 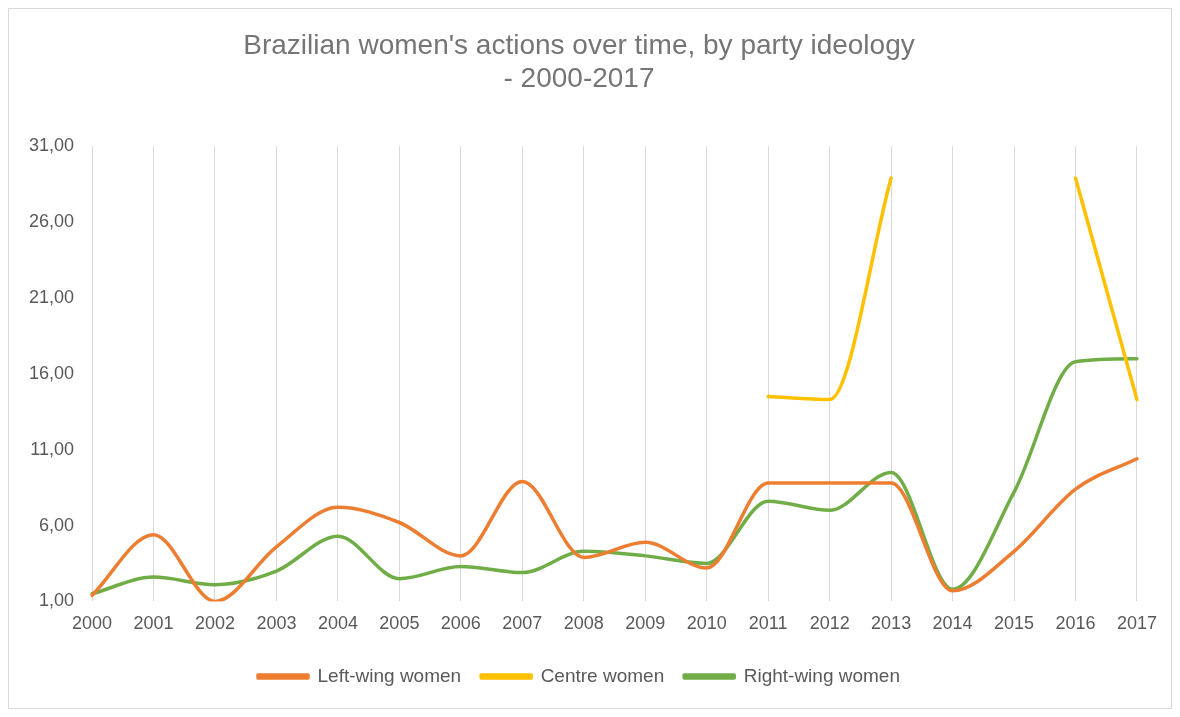 I want to click on x-tick-label: 2005, so click(x=399, y=623).